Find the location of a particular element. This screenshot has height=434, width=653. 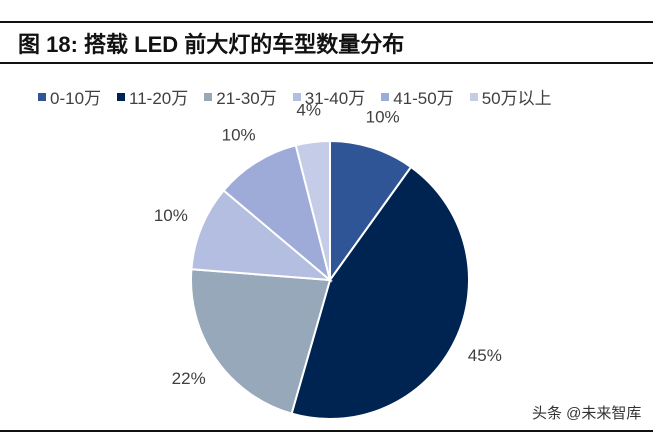

legend: 0-10万 11-20万 21-30万 31-40万 41-50万 50万以上 is located at coordinates (295, 96).